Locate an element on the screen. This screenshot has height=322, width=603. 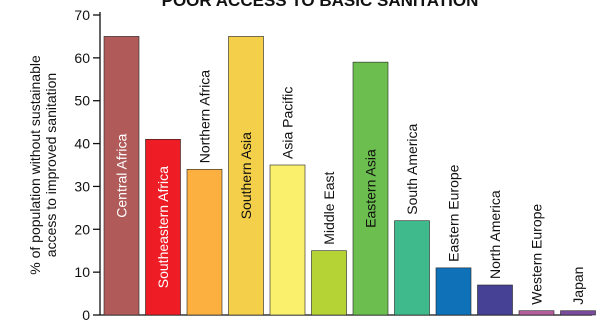
bar-label: Japan is located at coordinates (578, 286).